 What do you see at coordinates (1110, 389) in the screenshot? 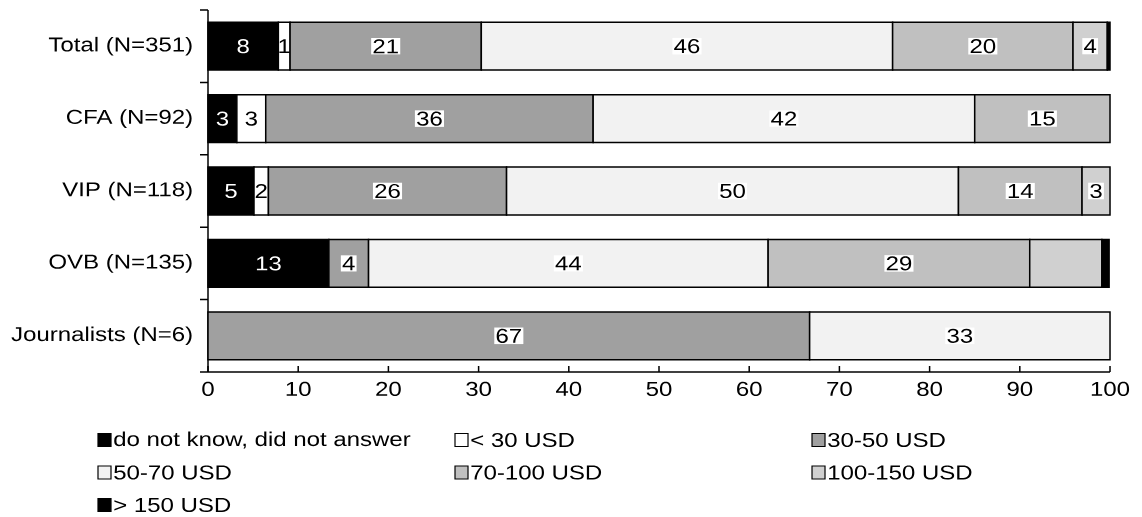
I see `x-tick-label: 100` at bounding box center [1110, 389].